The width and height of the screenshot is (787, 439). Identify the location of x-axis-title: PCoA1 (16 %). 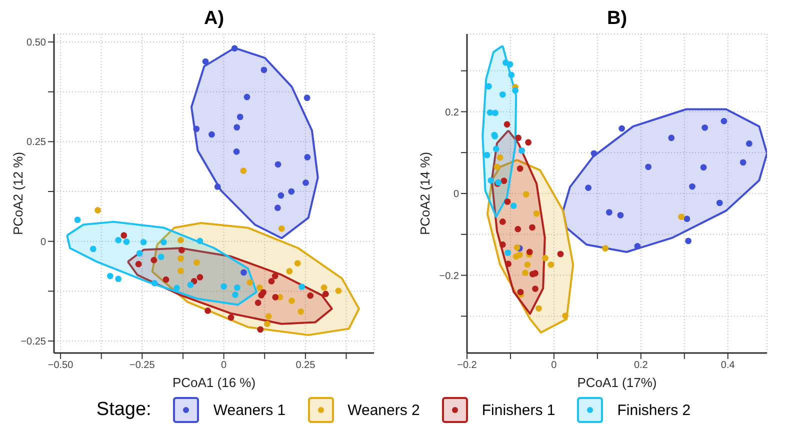
(214, 382).